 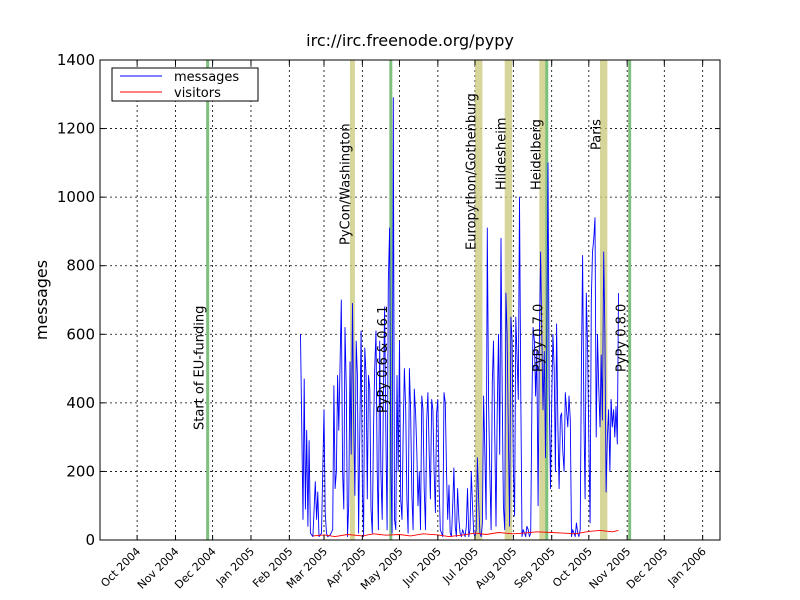 I want to click on event-label: Heidelberg, so click(x=537, y=154).